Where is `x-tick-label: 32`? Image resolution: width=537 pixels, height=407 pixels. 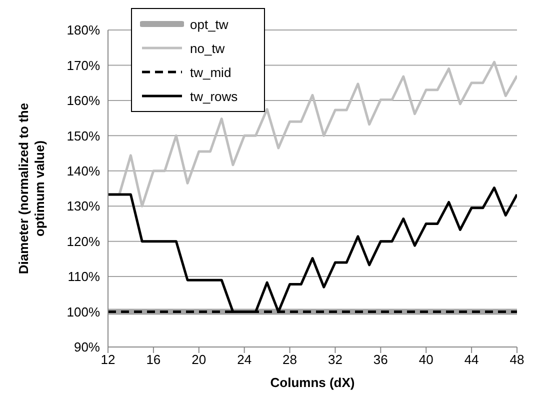
x-tick-label: 32 is located at coordinates (335, 360).